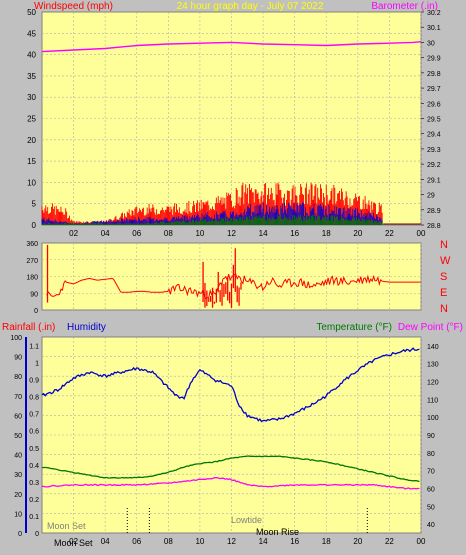 The width and height of the screenshot is (466, 555). I want to click on temperature-x-tick-label: 22, so click(389, 541).